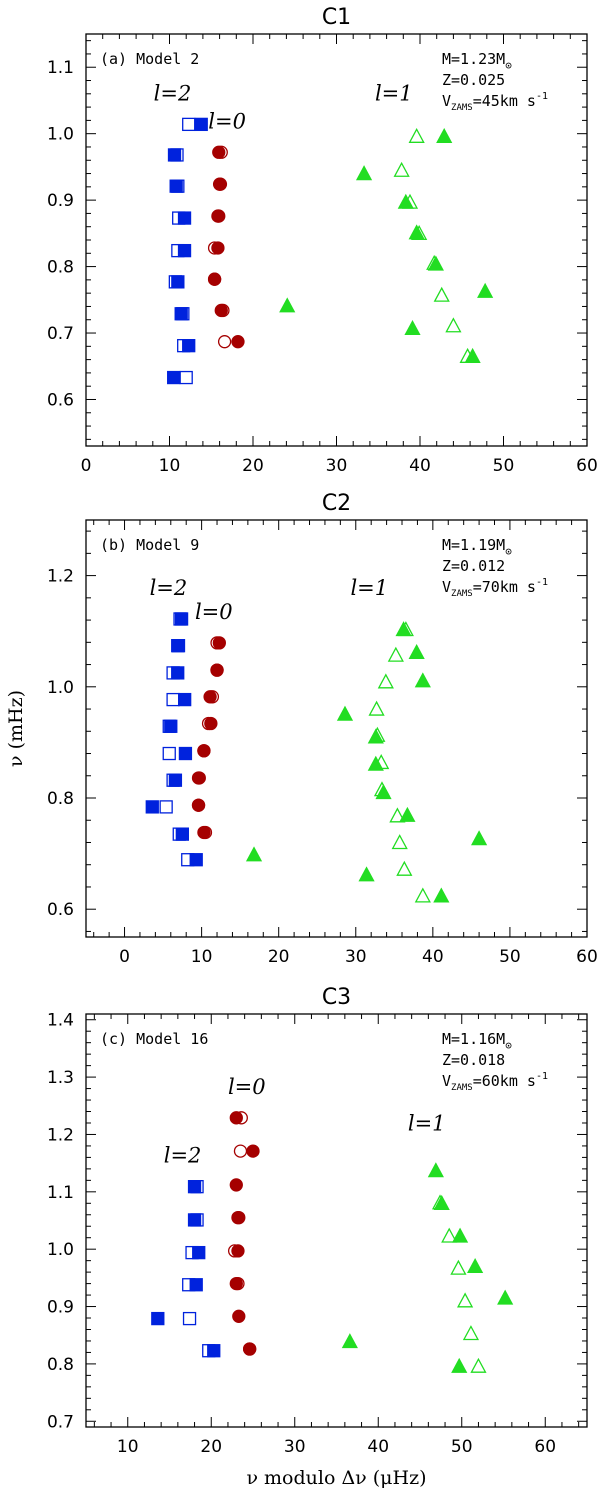 The width and height of the screenshot is (600, 1498). Describe the element at coordinates (477, 1041) in the screenshot. I see `param-mass: M=1.16M⊙` at that location.